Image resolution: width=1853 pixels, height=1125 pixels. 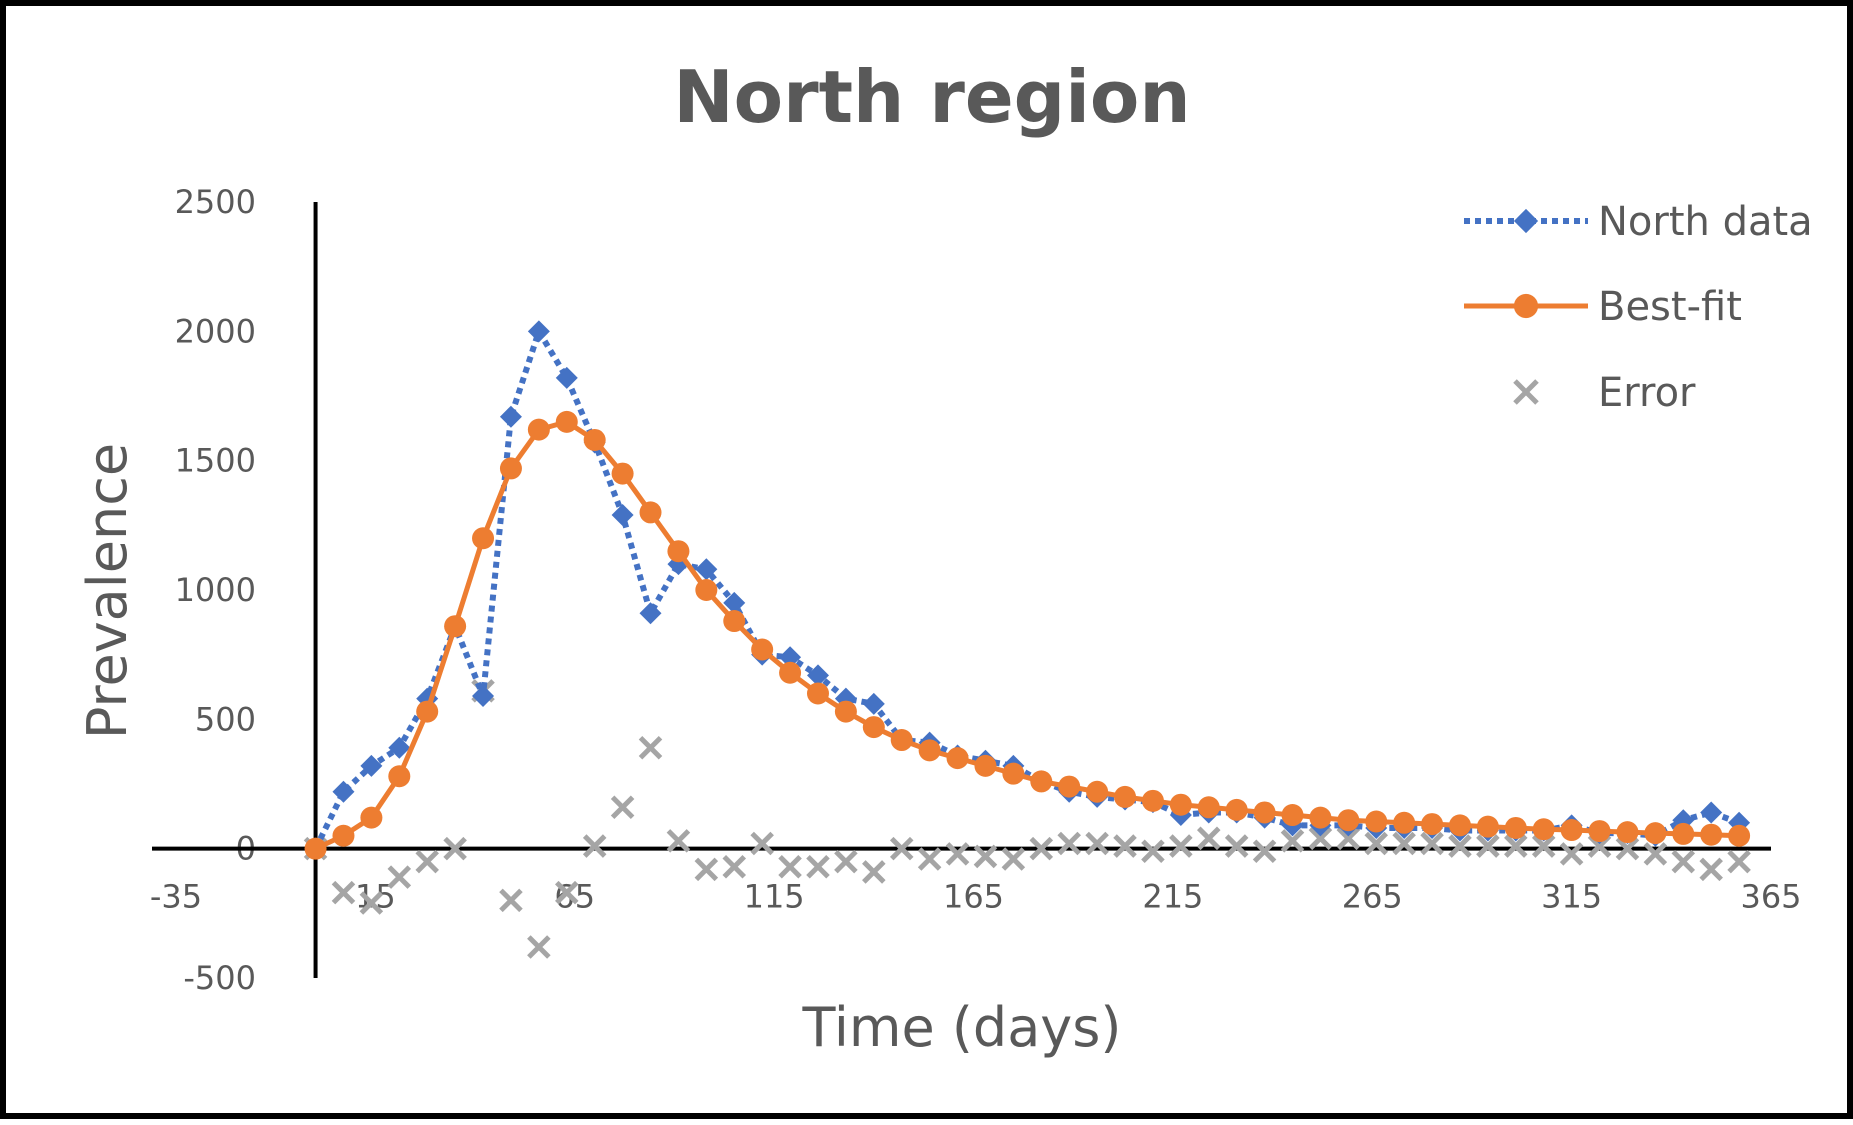 What do you see at coordinates (973, 897) in the screenshot?
I see `x-tick-label: 165` at bounding box center [973, 897].